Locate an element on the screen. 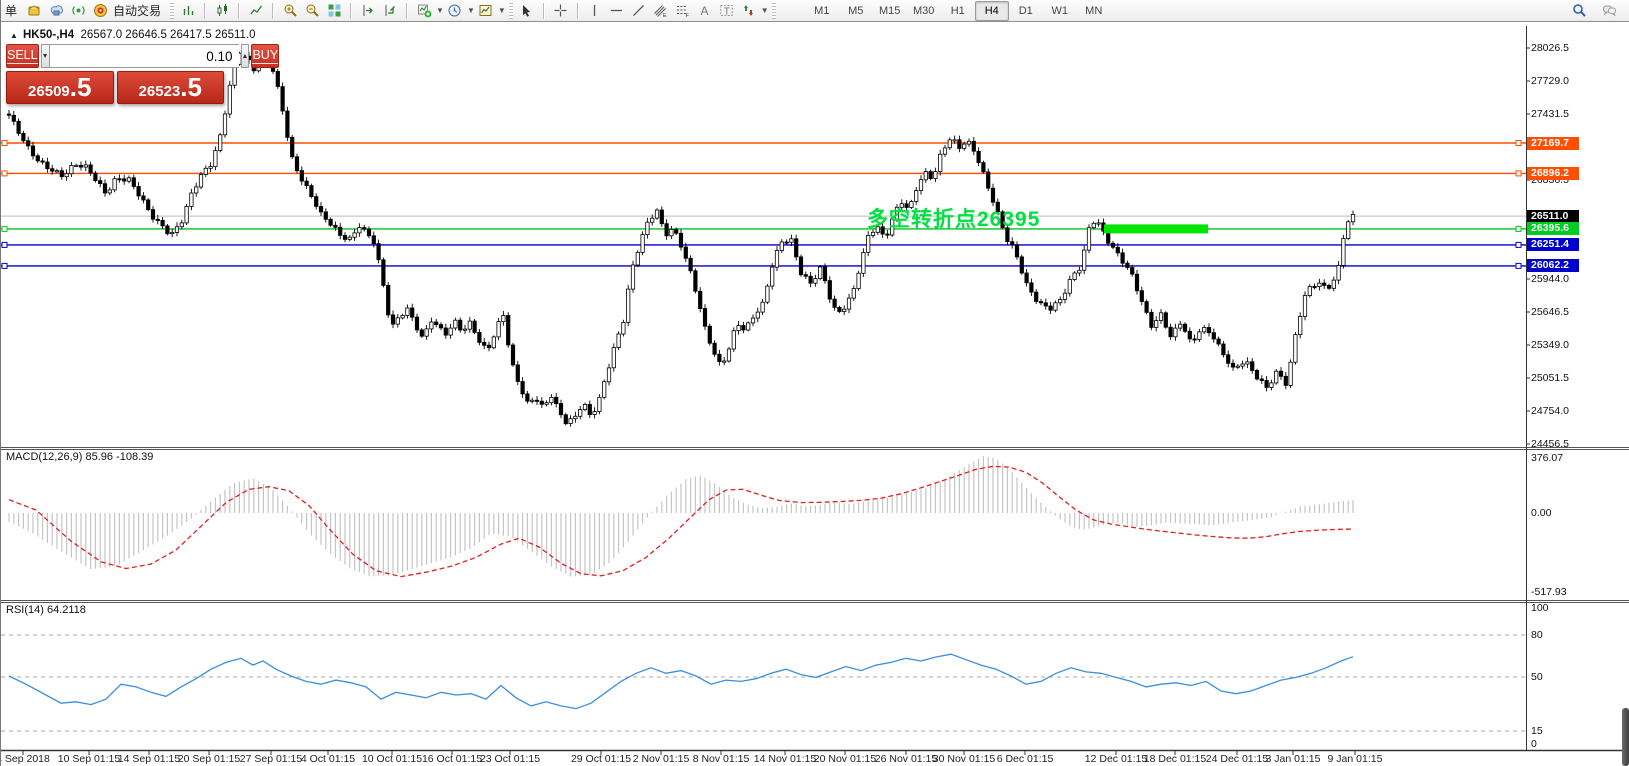 This screenshot has height=766, width=1629. level-price-badge: 27169.7 is located at coordinates (1553, 143).